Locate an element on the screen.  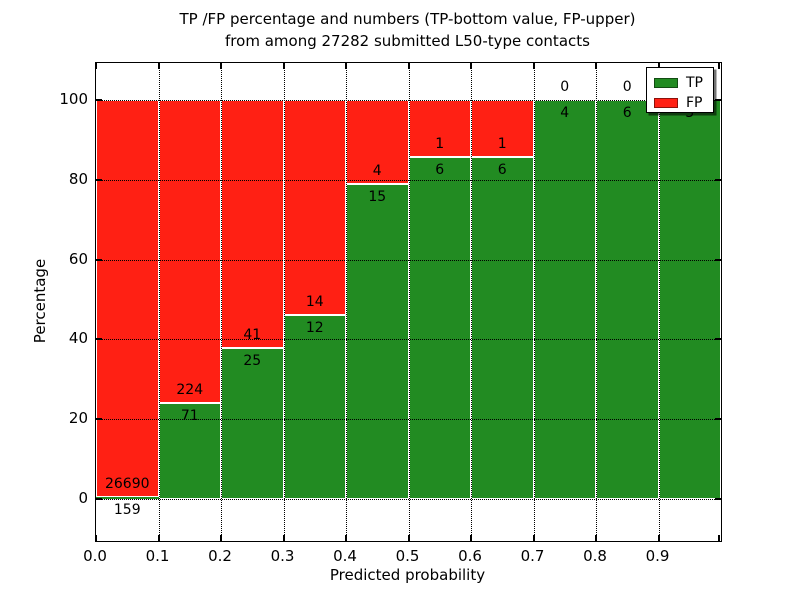
x-tick-label: 0.1 is located at coordinates (157, 556).